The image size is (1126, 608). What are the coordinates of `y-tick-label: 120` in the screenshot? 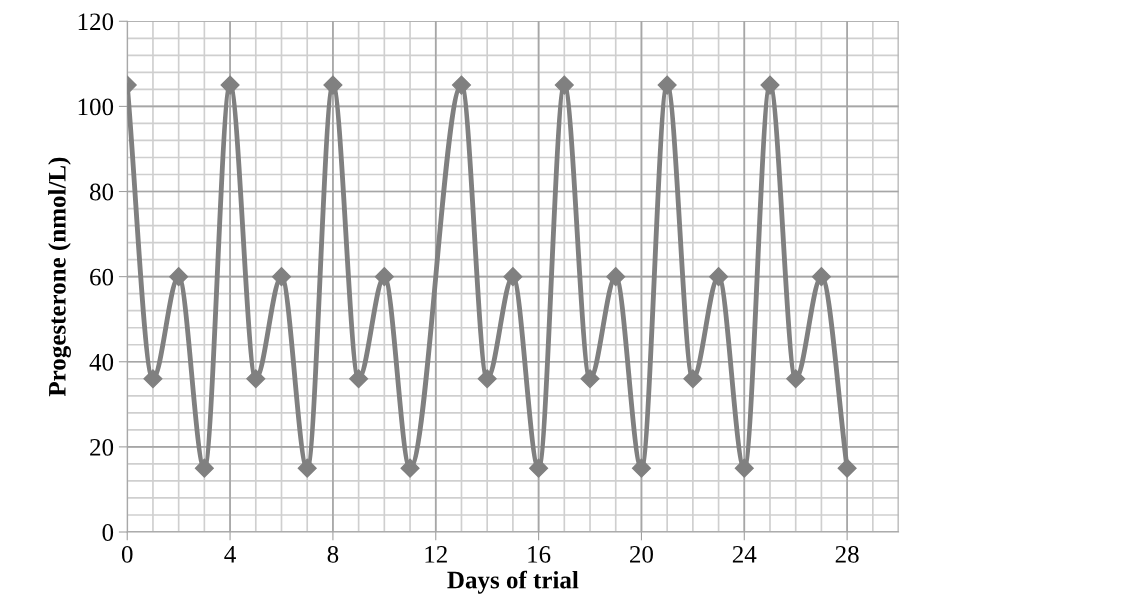 It's located at (96, 22).